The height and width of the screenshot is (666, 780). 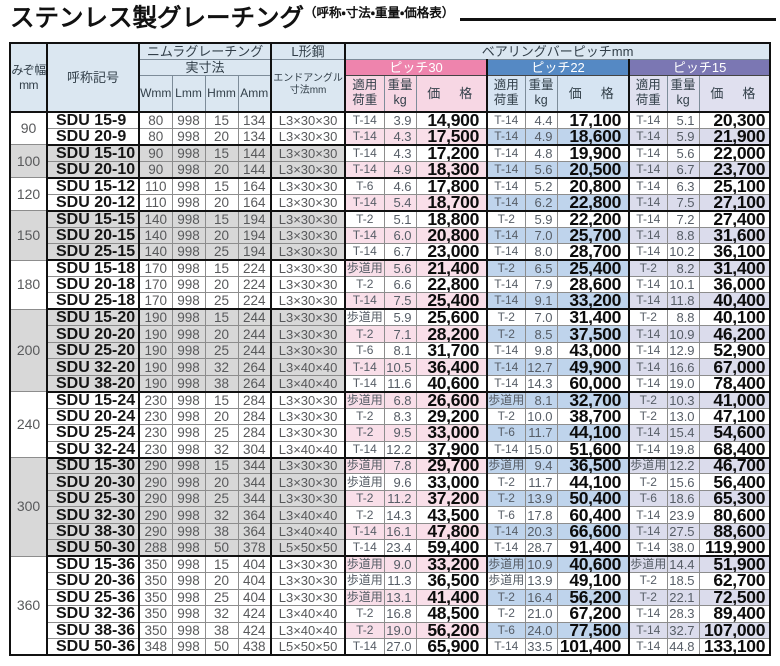 I want to click on col-header-pitch15: ピッチ15, so click(x=699, y=67).